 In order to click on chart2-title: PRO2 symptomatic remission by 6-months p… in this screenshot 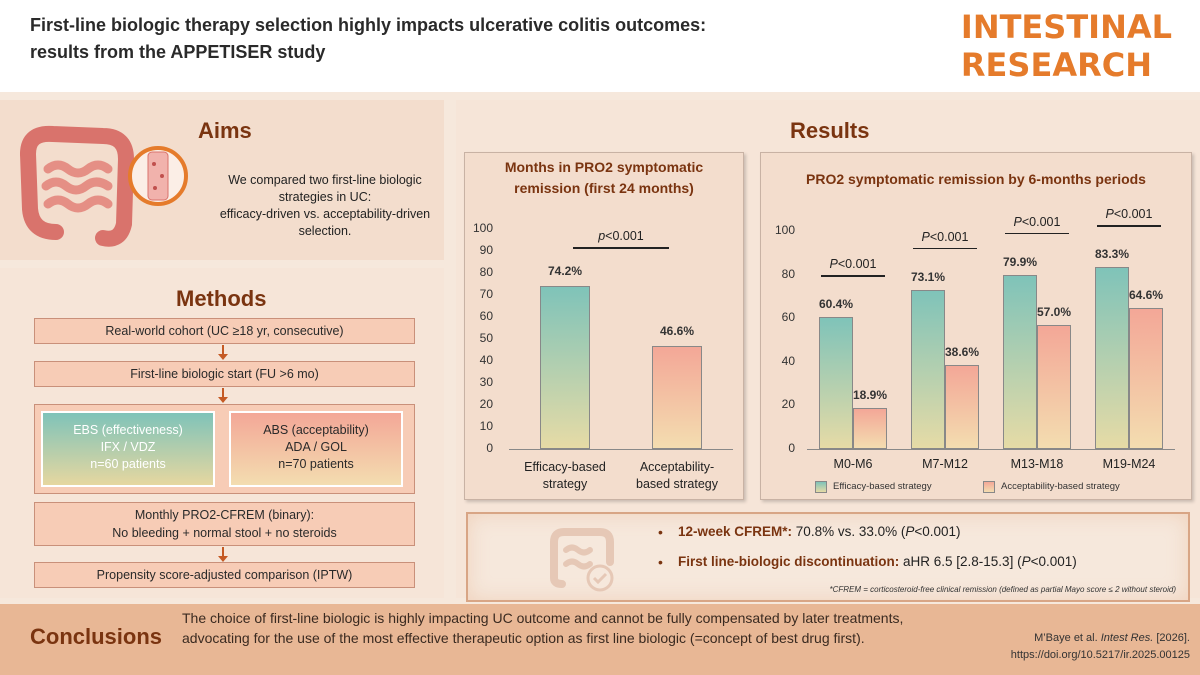, I will do `click(976, 179)`.